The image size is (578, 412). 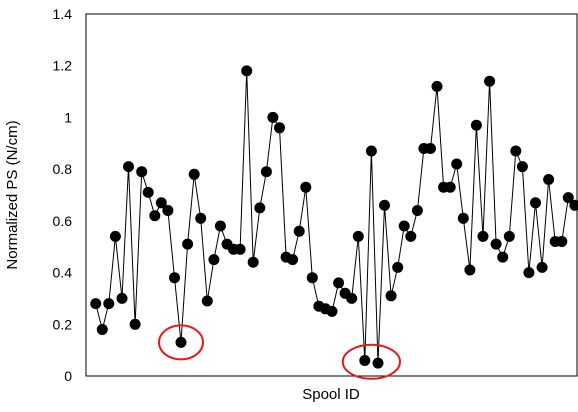 I want to click on y-tick-label: 1, so click(x=68, y=117).